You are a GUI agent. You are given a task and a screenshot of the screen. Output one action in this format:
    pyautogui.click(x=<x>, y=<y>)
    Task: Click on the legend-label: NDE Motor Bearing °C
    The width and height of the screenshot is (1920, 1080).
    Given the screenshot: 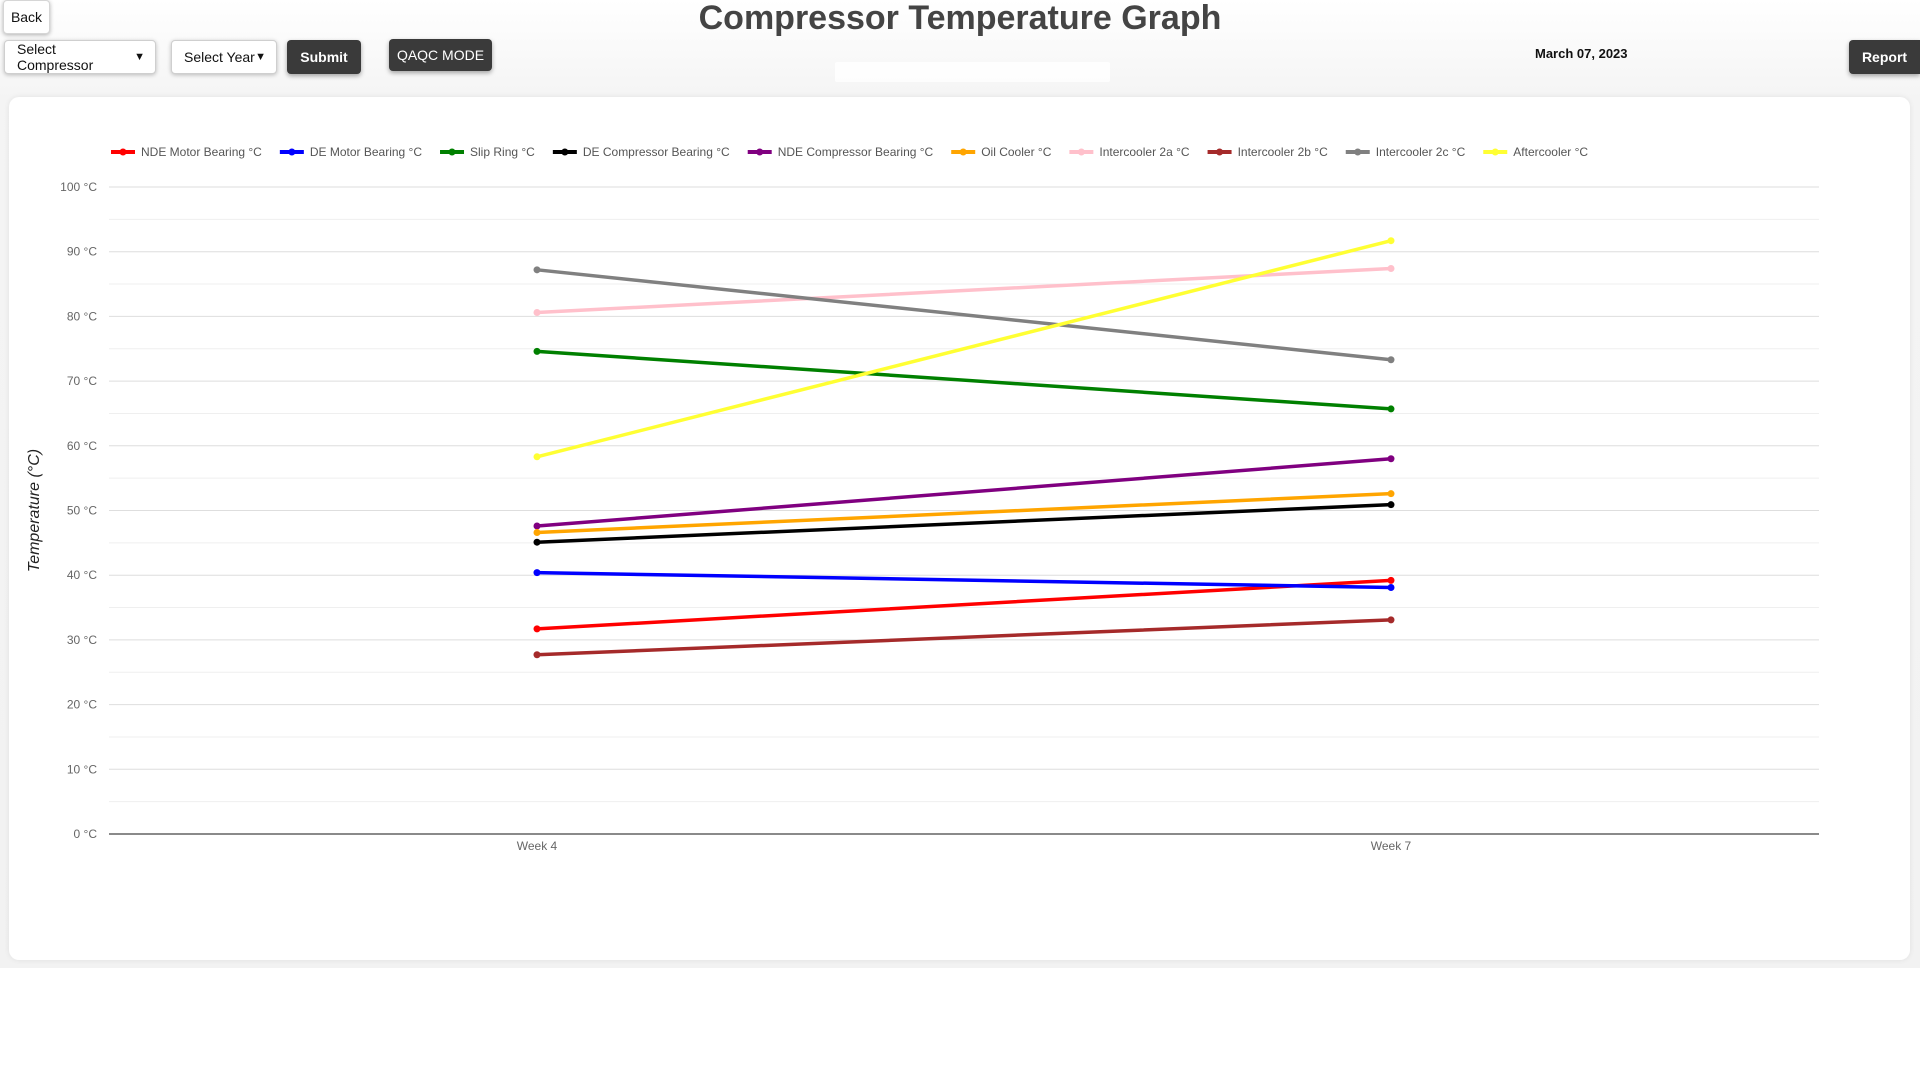 What is the action you would take?
    pyautogui.click(x=201, y=152)
    